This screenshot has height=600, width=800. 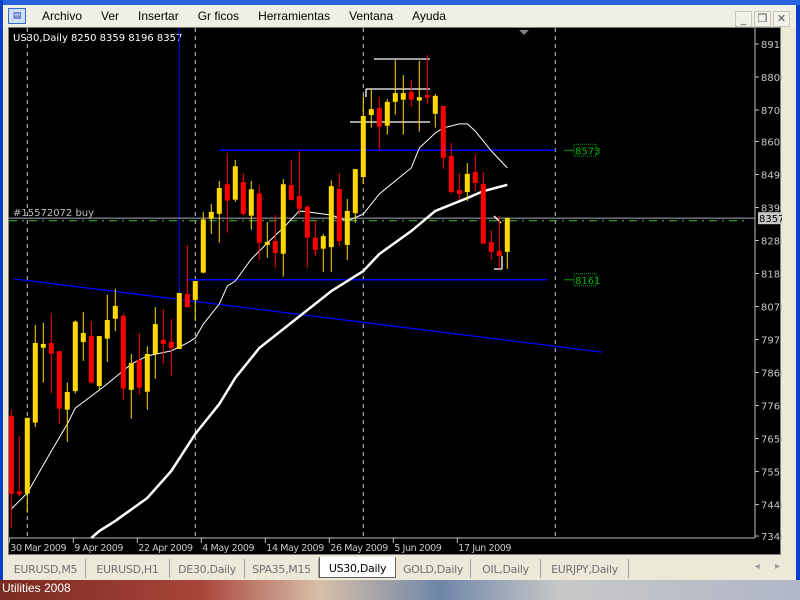 What do you see at coordinates (771, 275) in the screenshot?
I see `y-tick-label: 8181` at bounding box center [771, 275].